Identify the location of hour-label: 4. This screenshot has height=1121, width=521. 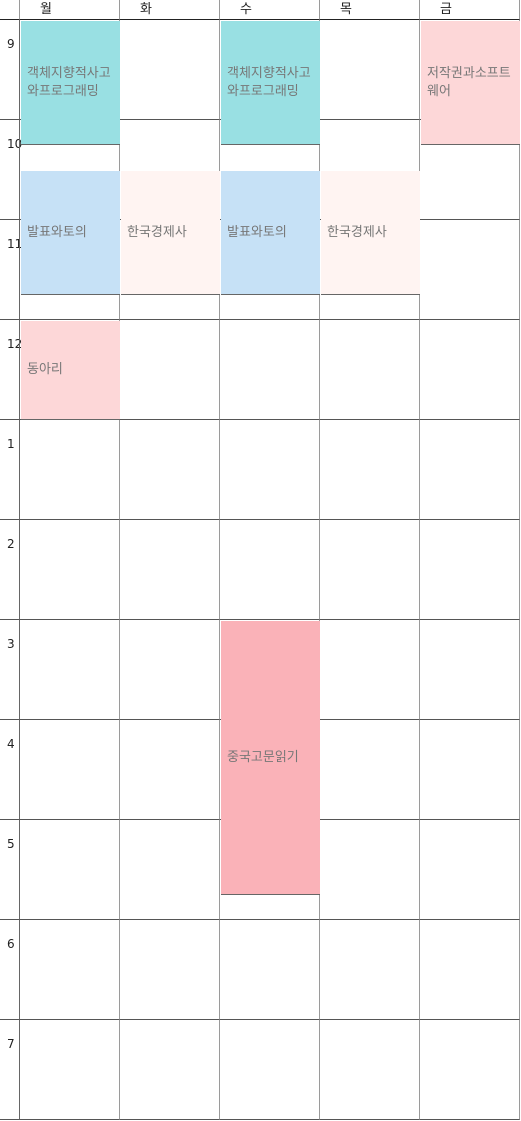
(11, 744).